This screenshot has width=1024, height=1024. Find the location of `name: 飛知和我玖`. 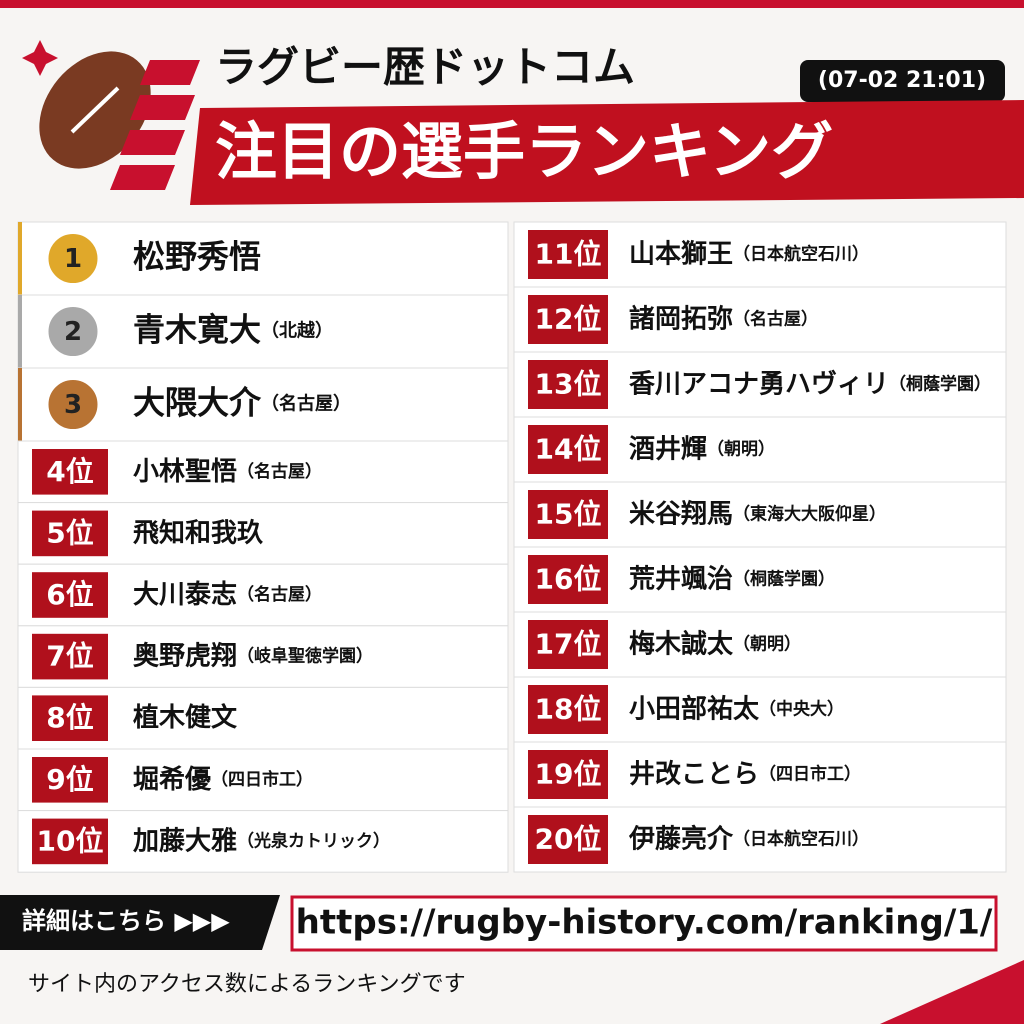

name: 飛知和我玖 is located at coordinates (198, 533).